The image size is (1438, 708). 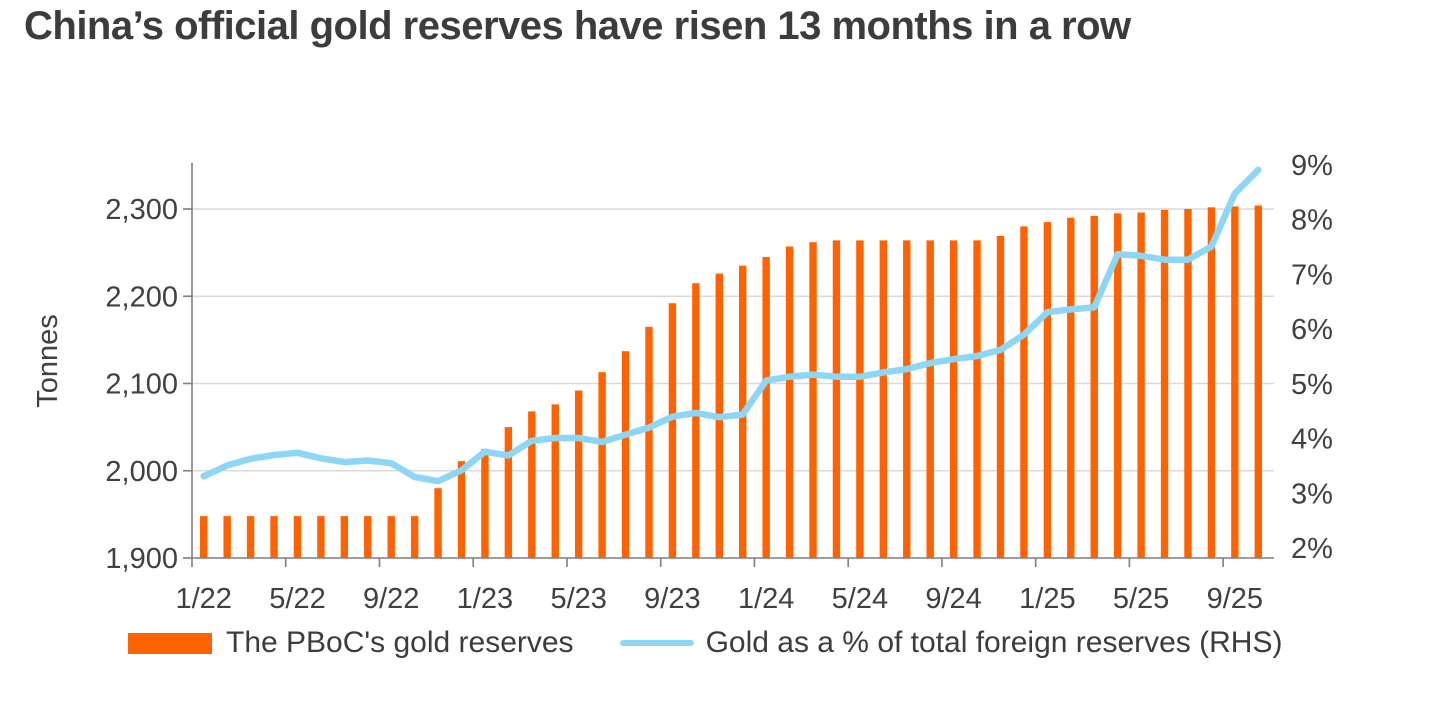 What do you see at coordinates (1312, 275) in the screenshot?
I see `right-axis-tick-label: 7%` at bounding box center [1312, 275].